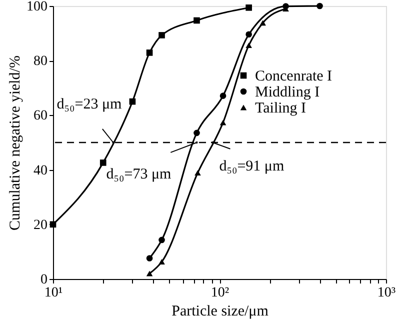 The image size is (400, 321). Describe the element at coordinates (280, 108) in the screenshot. I see `legend-label: Tailing I` at that location.